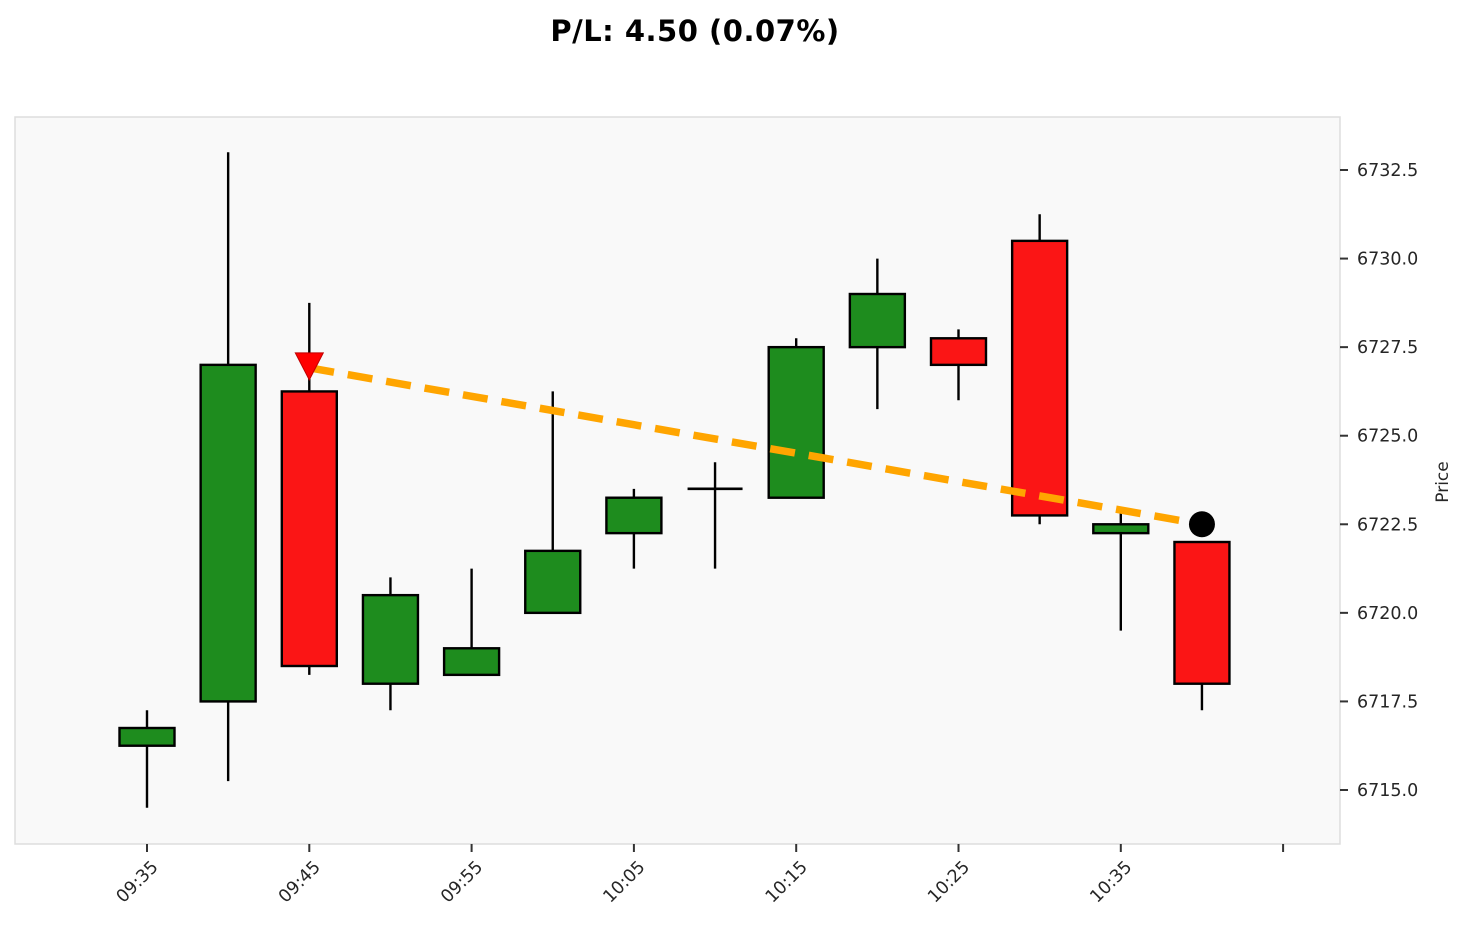 This screenshot has height=929, width=1470. I want to click on y-tick-label: 6727.5, so click(1387, 348).